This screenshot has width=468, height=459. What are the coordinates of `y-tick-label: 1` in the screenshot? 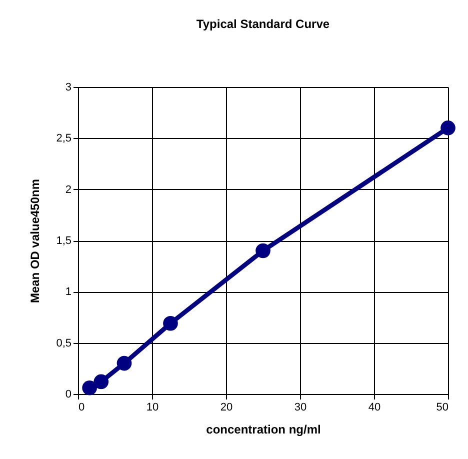 It's located at (68, 292).